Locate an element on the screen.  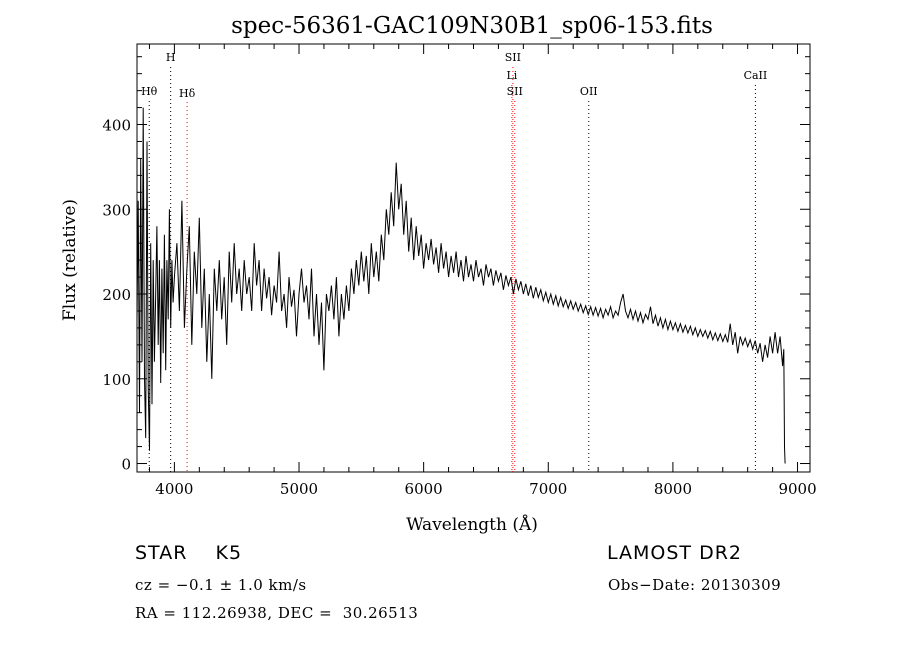
y-axis-label: Flux (relative) is located at coordinates (70, 260).